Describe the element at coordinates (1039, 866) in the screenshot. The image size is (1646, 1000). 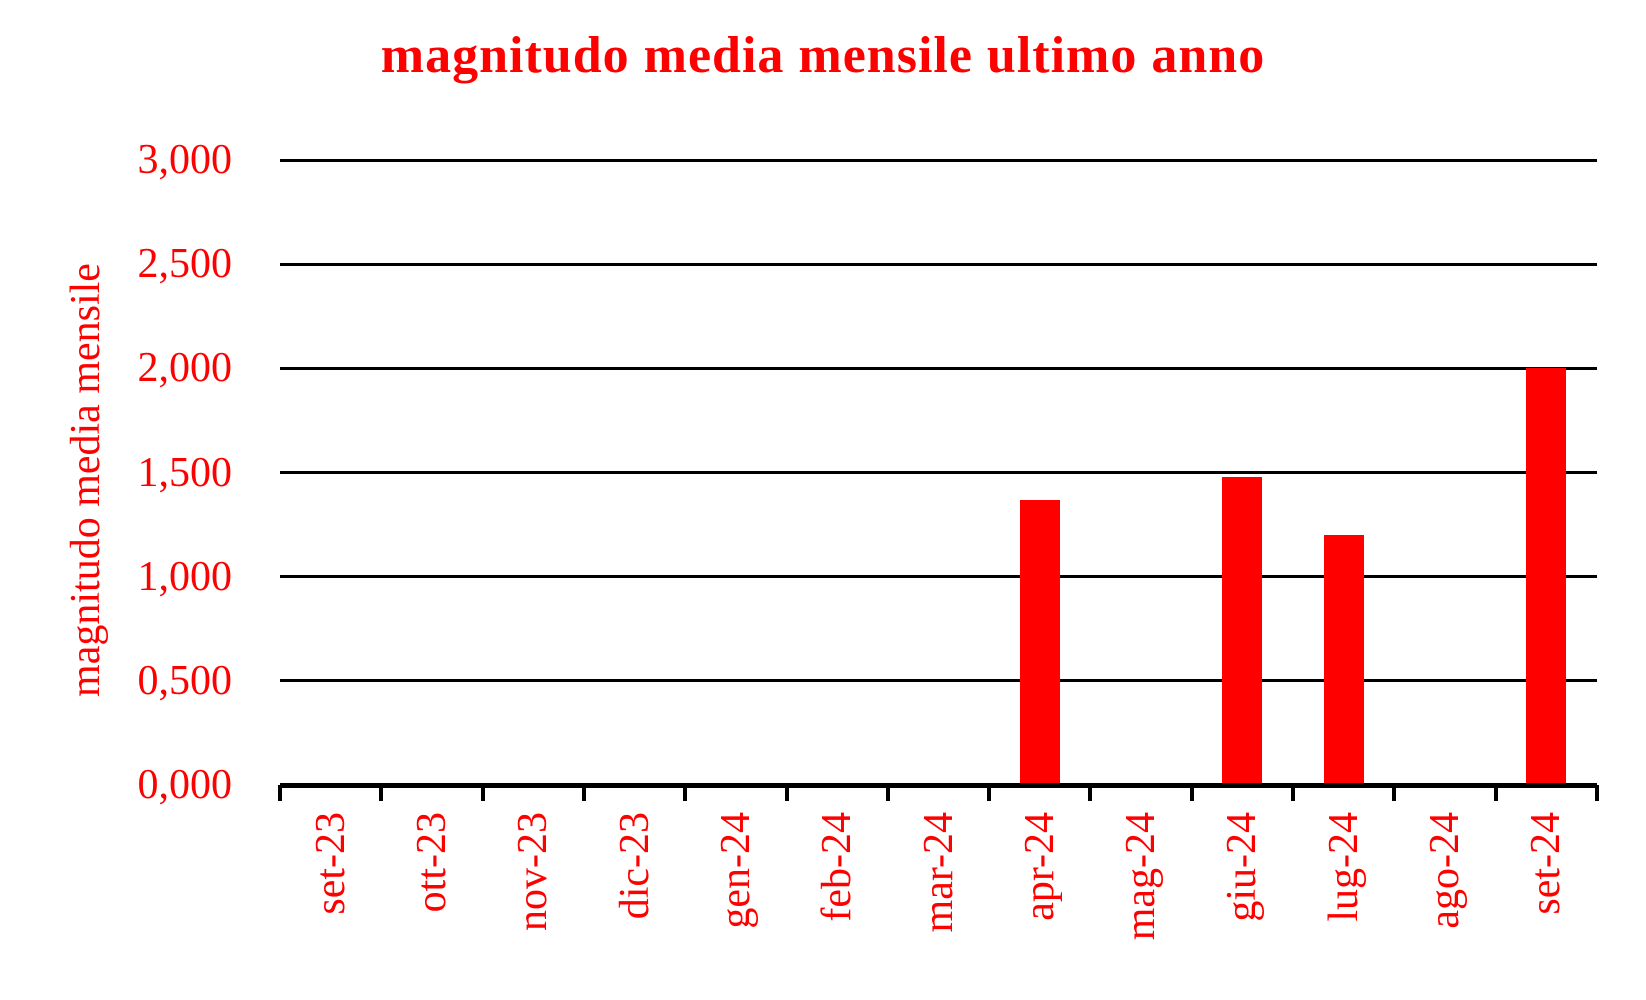
I see `x-tick-label-apr-24: apr-24` at that location.